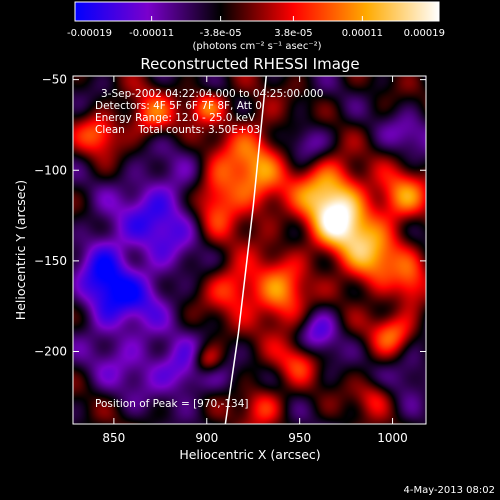 The height and width of the screenshot is (500, 500). What do you see at coordinates (257, 11) in the screenshot?
I see `colorbar` at bounding box center [257, 11].